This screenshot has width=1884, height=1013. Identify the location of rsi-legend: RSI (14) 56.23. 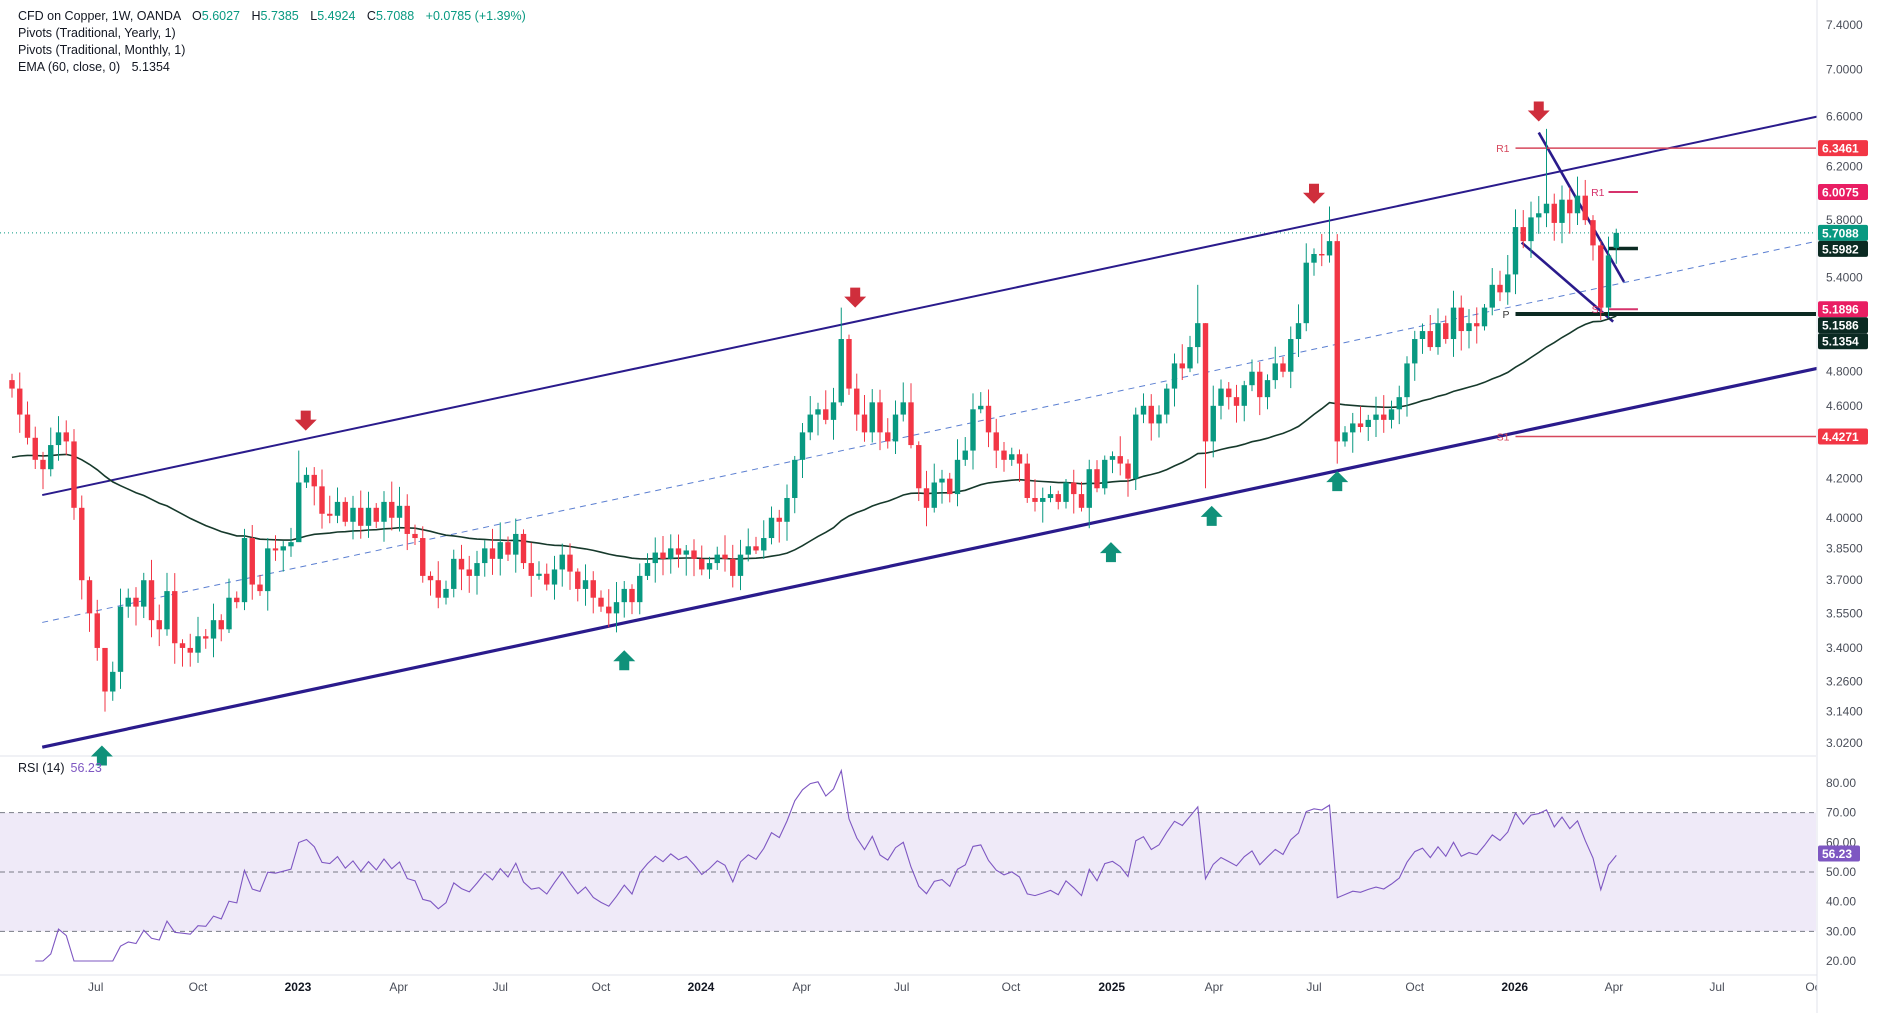
(60, 768).